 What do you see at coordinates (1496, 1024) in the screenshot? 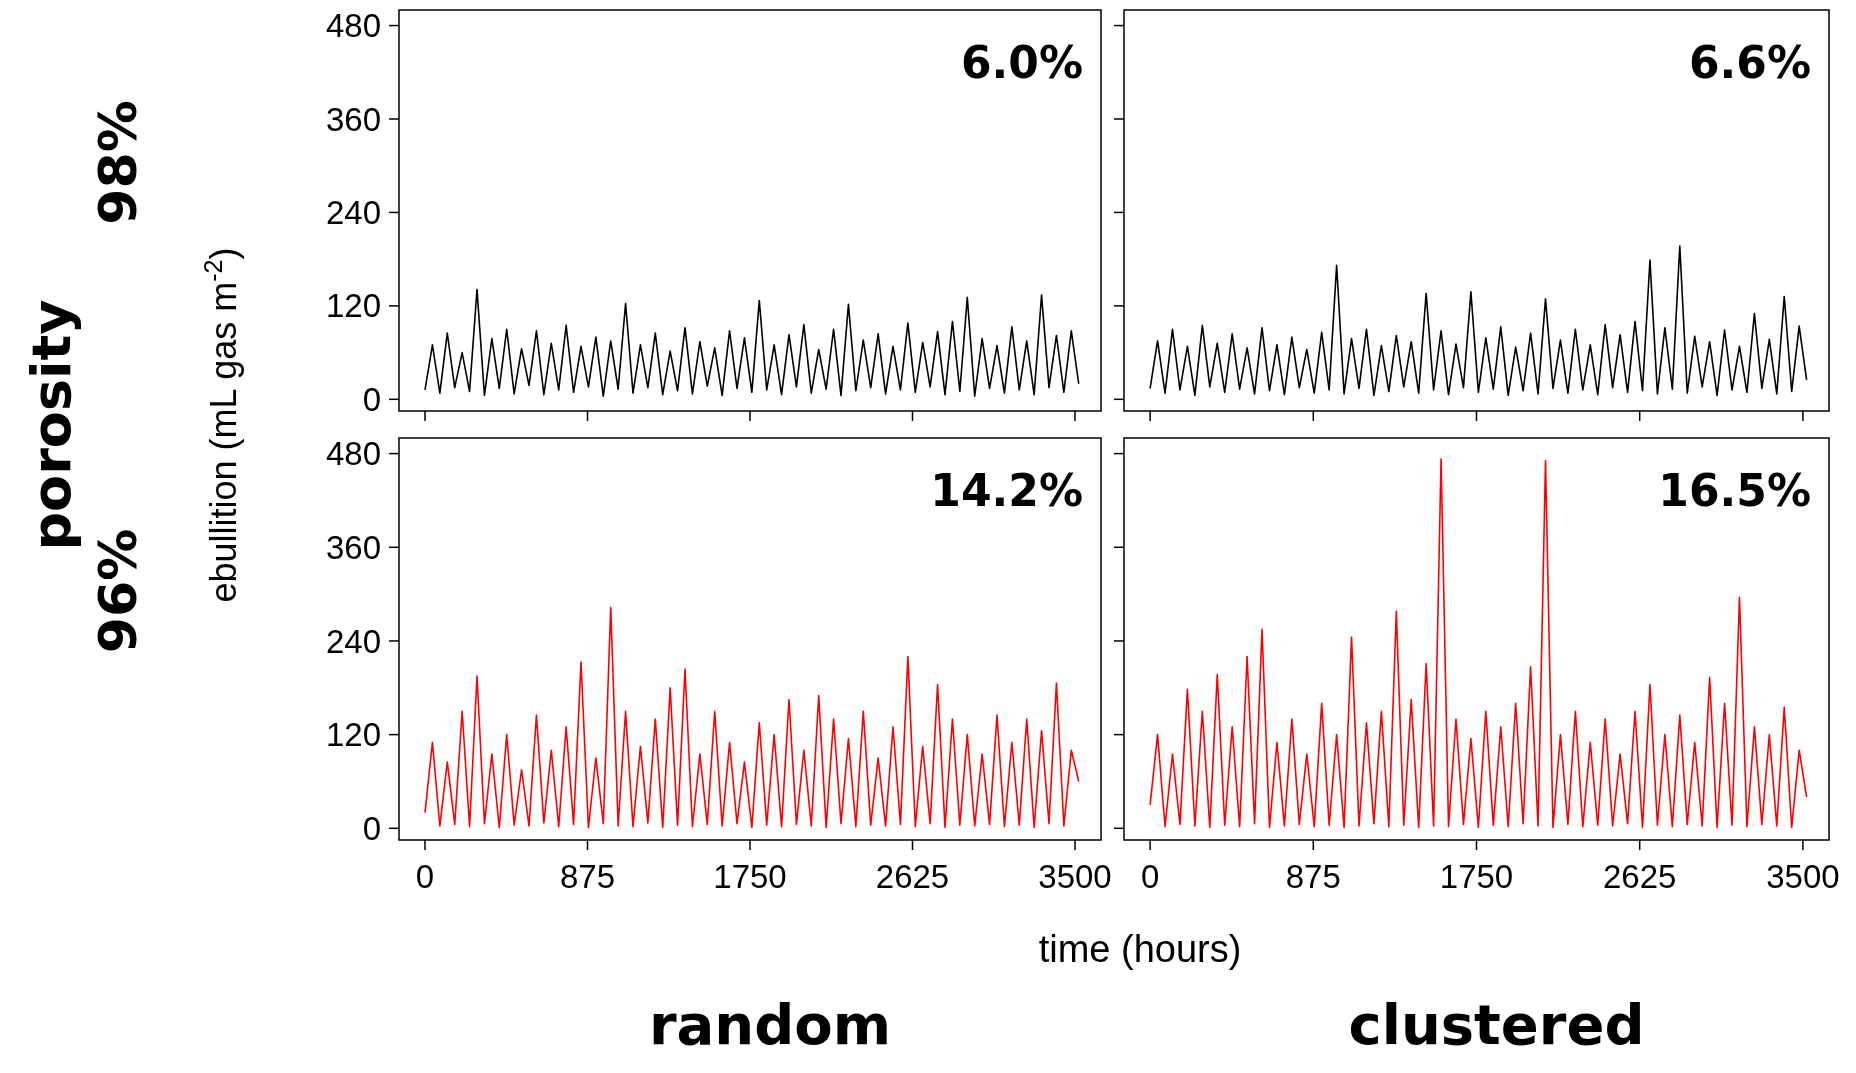
I see `text: clustered` at bounding box center [1496, 1024].